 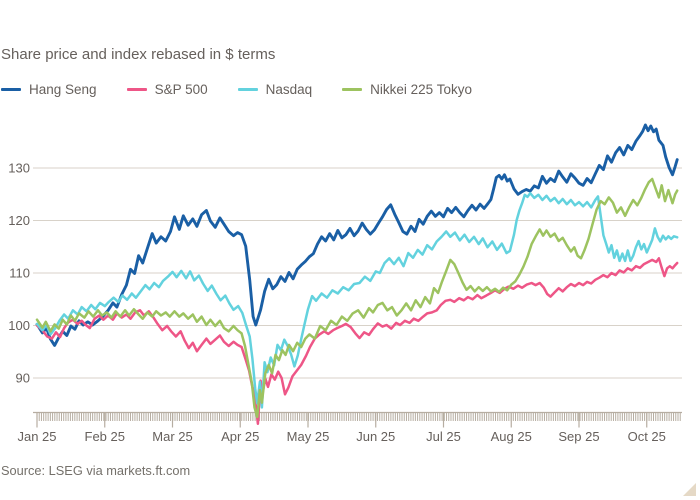 I want to click on x-axis-month-label: Feb 25, so click(x=105, y=436).